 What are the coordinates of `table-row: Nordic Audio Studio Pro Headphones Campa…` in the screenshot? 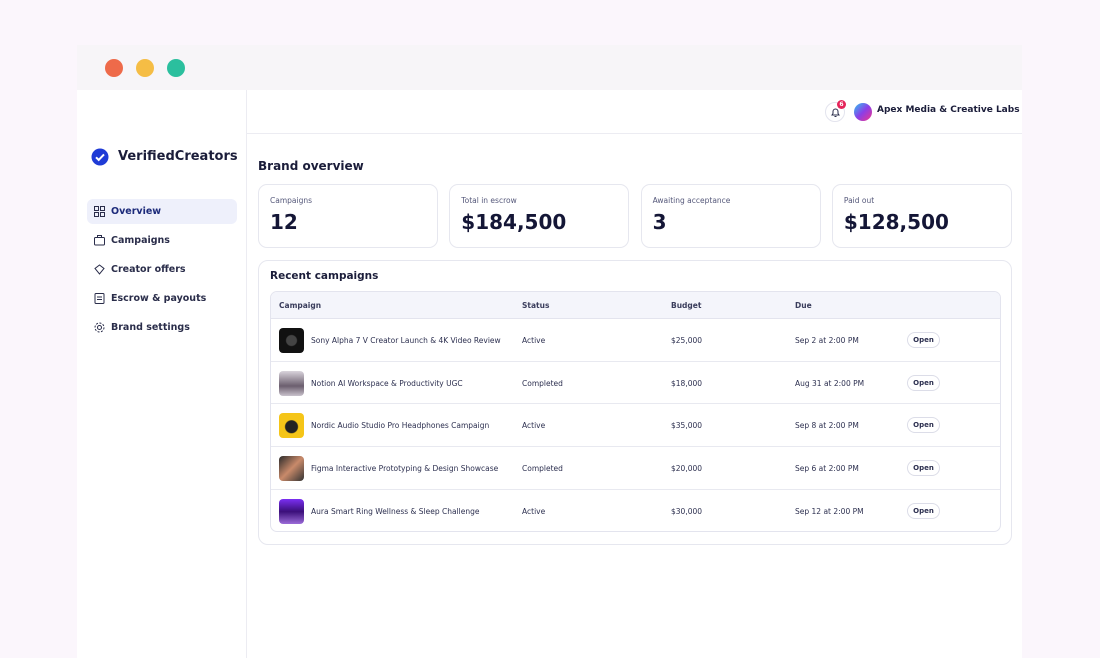 It's located at (635, 426).